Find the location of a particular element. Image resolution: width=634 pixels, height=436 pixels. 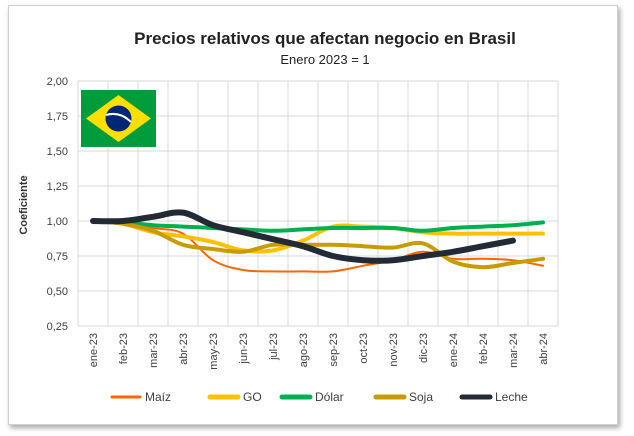

series-lines is located at coordinates (317, 241).